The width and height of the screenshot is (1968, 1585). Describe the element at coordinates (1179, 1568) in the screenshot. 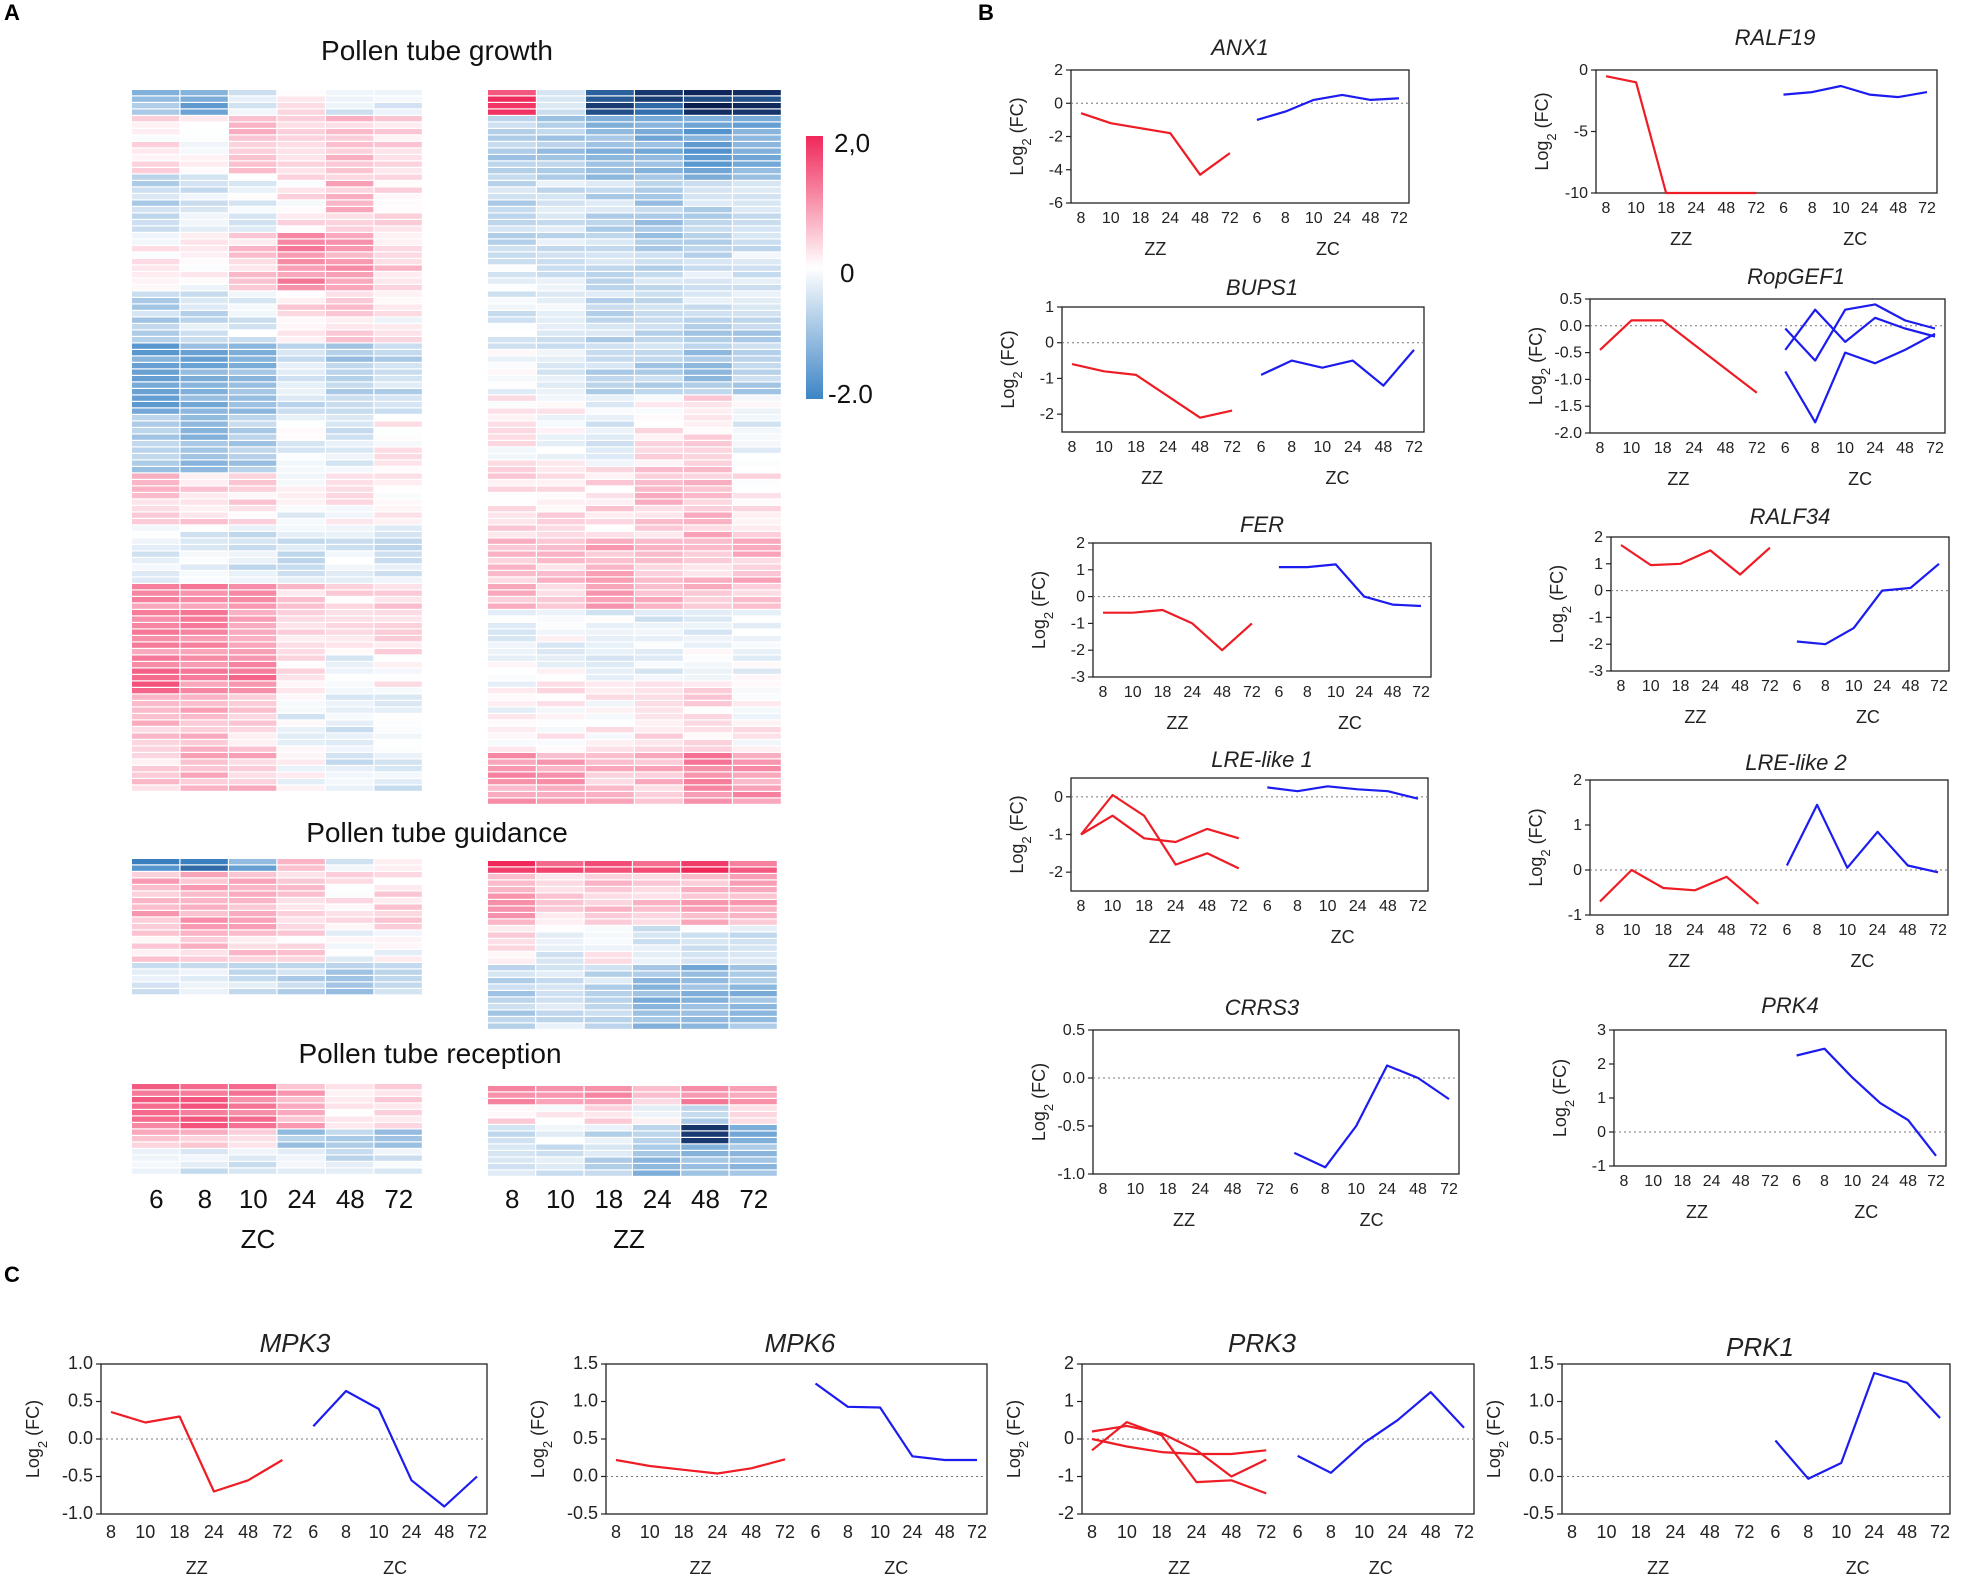

I see `group-label-zz: ZZ` at that location.